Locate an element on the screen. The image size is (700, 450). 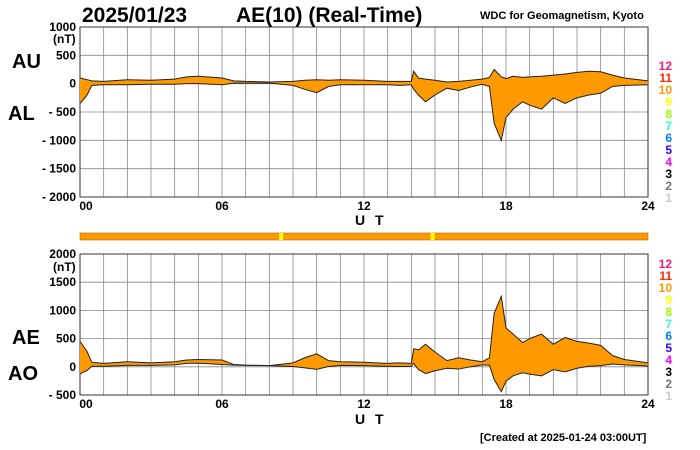
y-tick-label: - 1000 is located at coordinates (59, 140).